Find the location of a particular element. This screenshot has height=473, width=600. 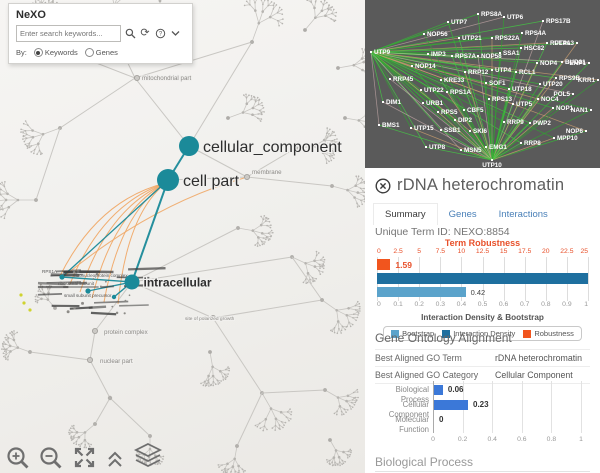

term-node-label: cell part is located at coordinates (211, 182).